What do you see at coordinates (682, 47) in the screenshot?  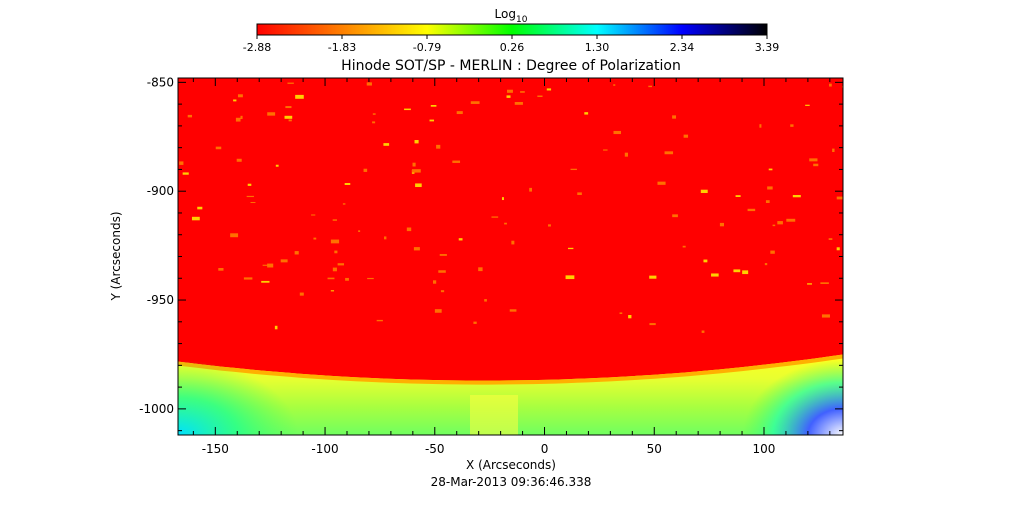 I see `colorbar-tick-label: 2.34` at bounding box center [682, 47].